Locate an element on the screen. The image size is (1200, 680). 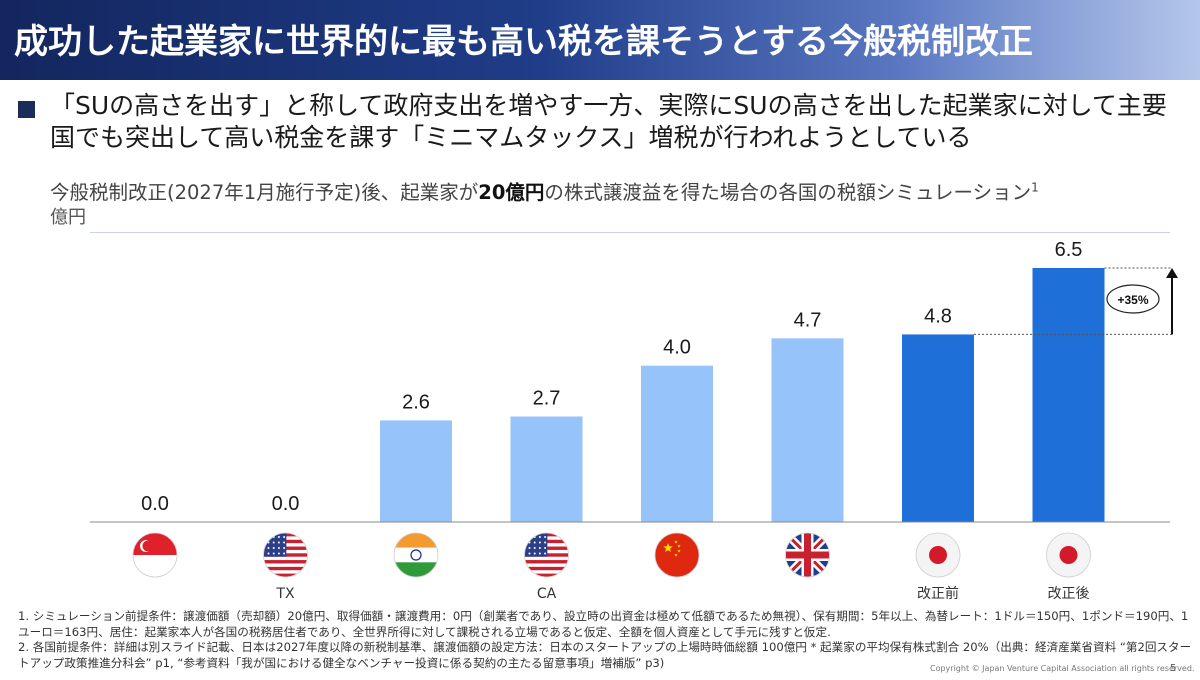
subtitle-footnote-mark: 1 is located at coordinates (1035, 187).